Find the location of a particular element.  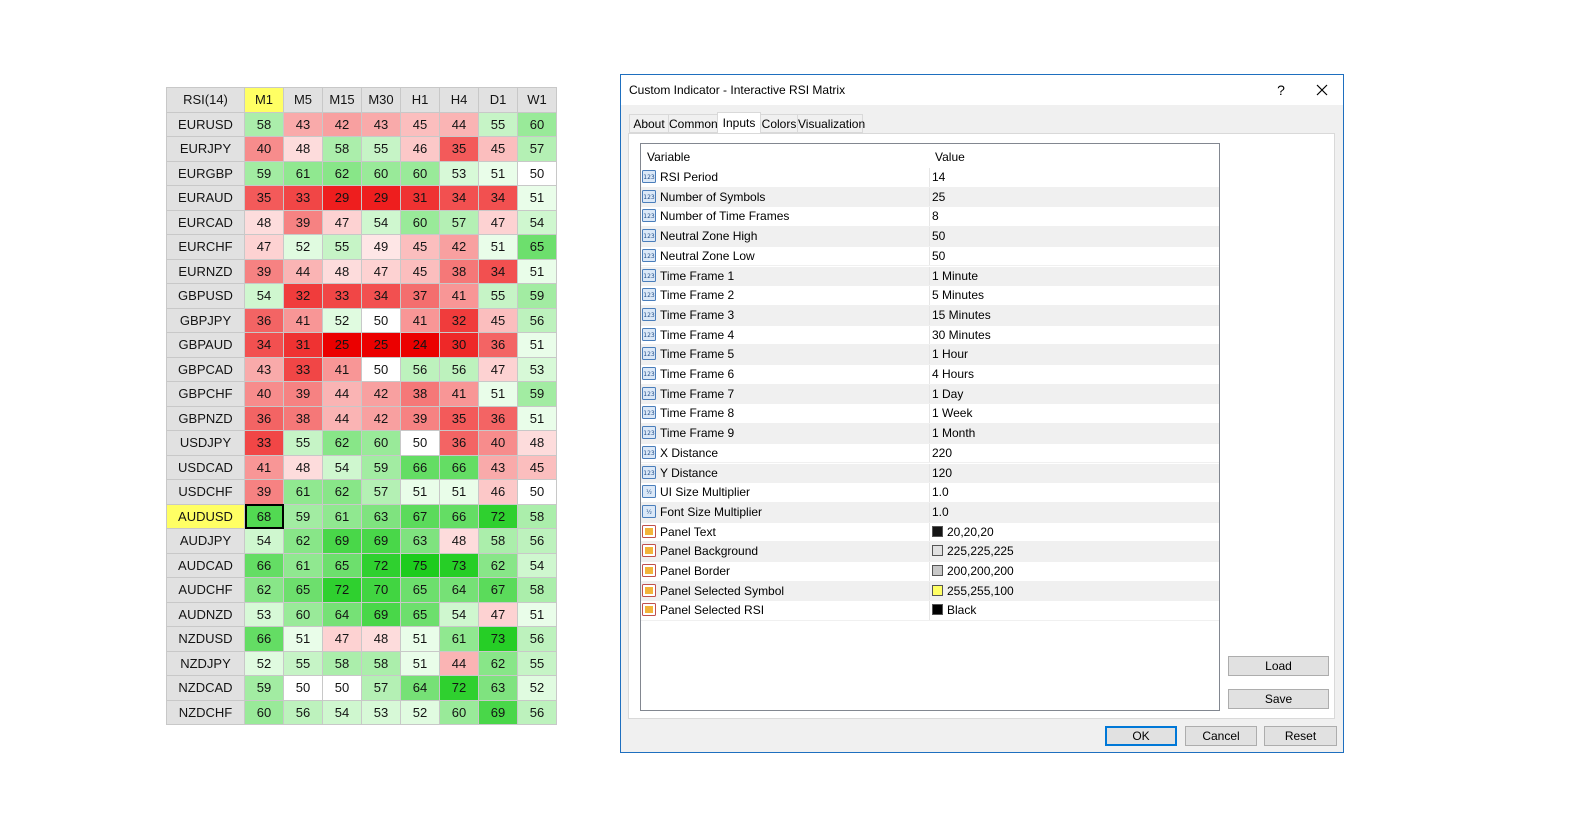

input-value-cell: 1 Hour is located at coordinates (948, 354).